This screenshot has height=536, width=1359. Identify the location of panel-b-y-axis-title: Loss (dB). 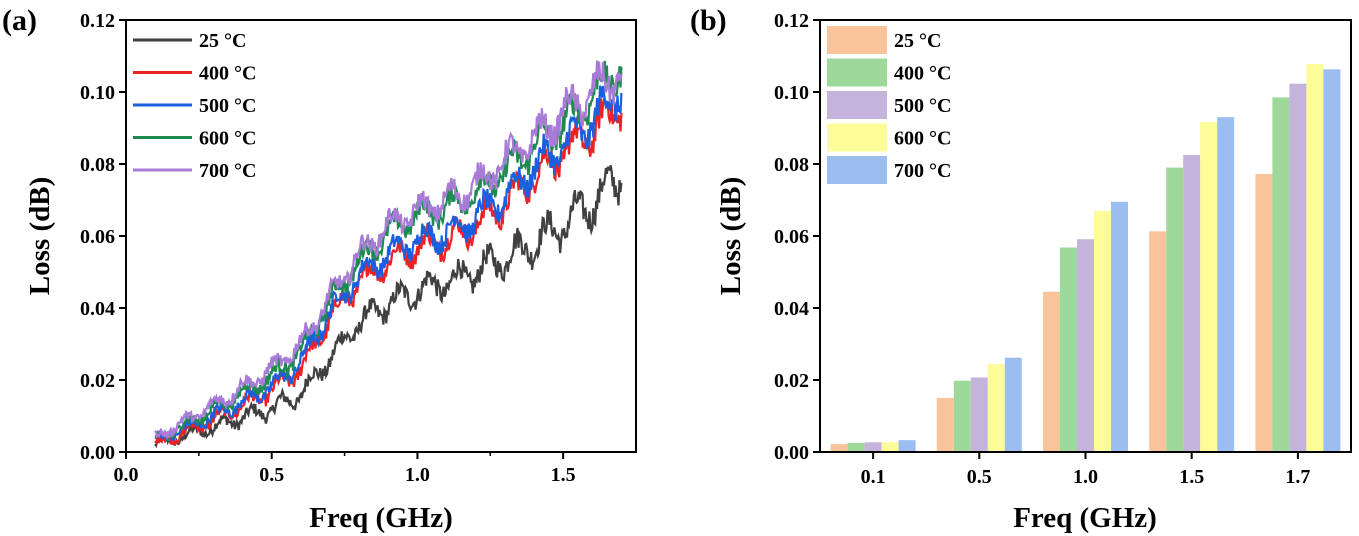
(731, 236).